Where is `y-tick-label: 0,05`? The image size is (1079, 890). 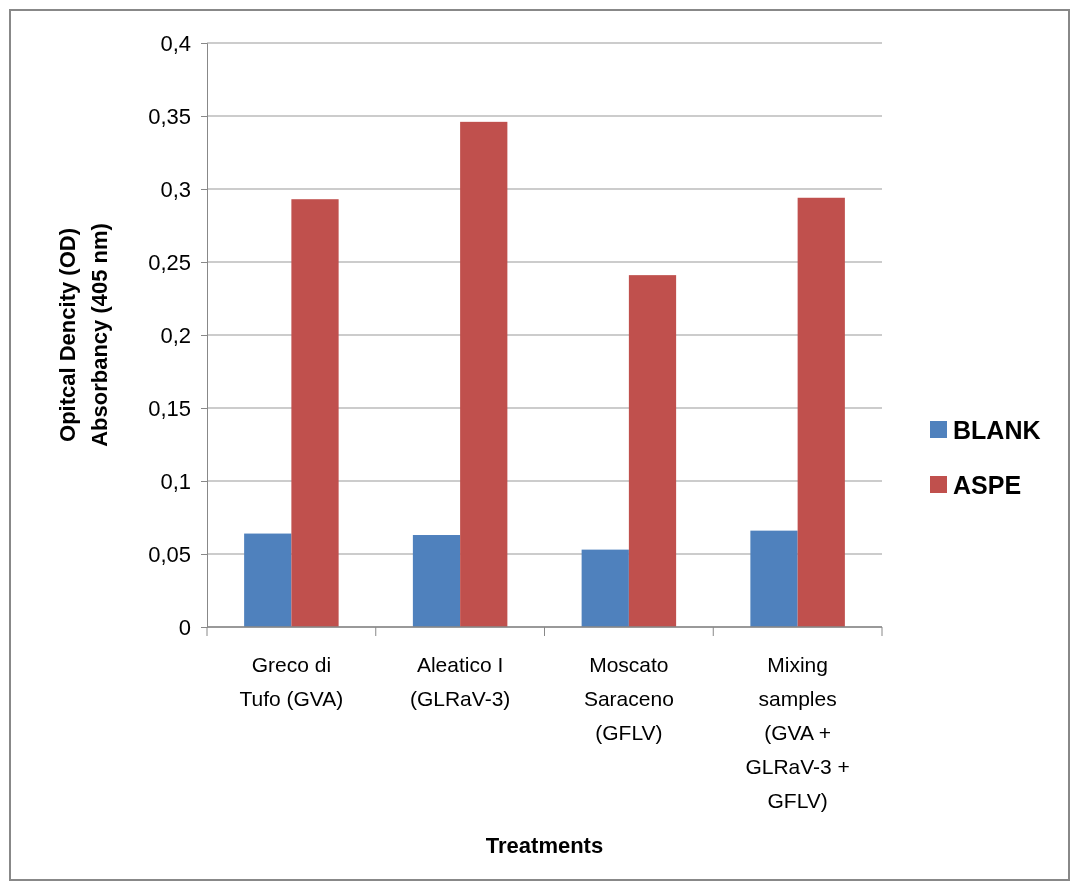
y-tick-label: 0,05 is located at coordinates (169, 554).